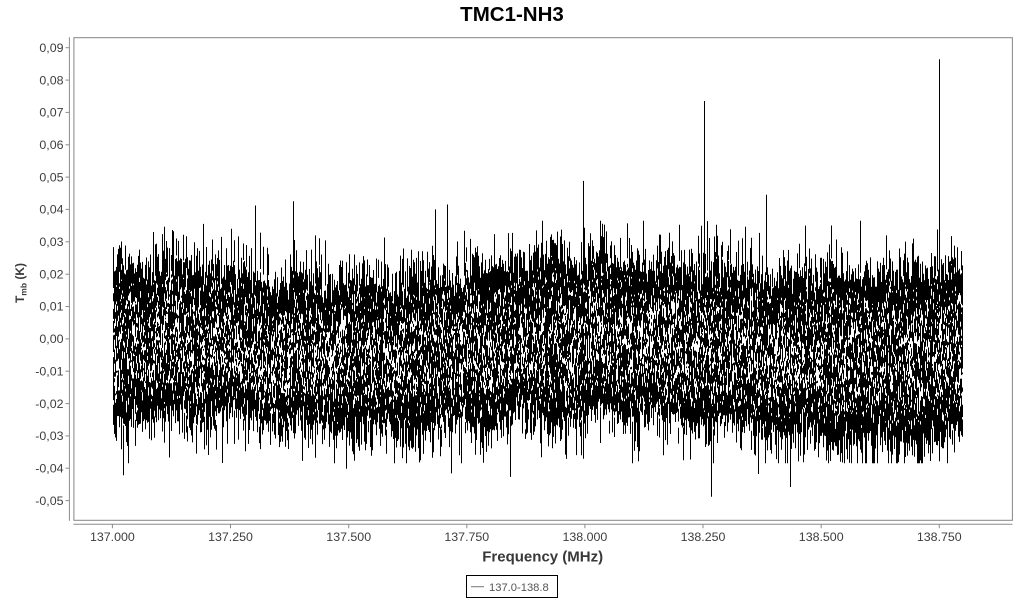 This screenshot has height=600, width=1024. I want to click on svg-text: 137.0-138.8, so click(519, 588).